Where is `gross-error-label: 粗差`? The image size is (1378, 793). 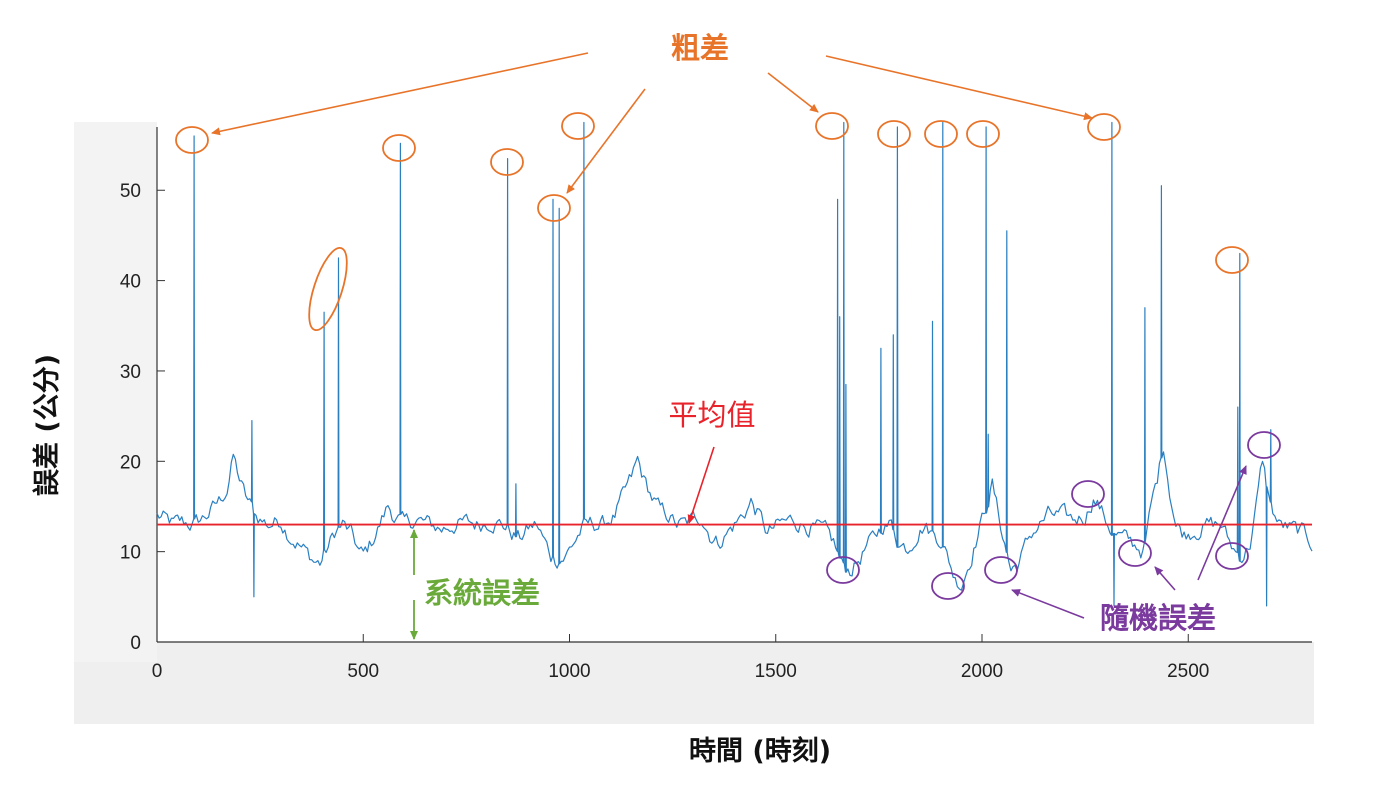 gross-error-label: 粗差 is located at coordinates (700, 48).